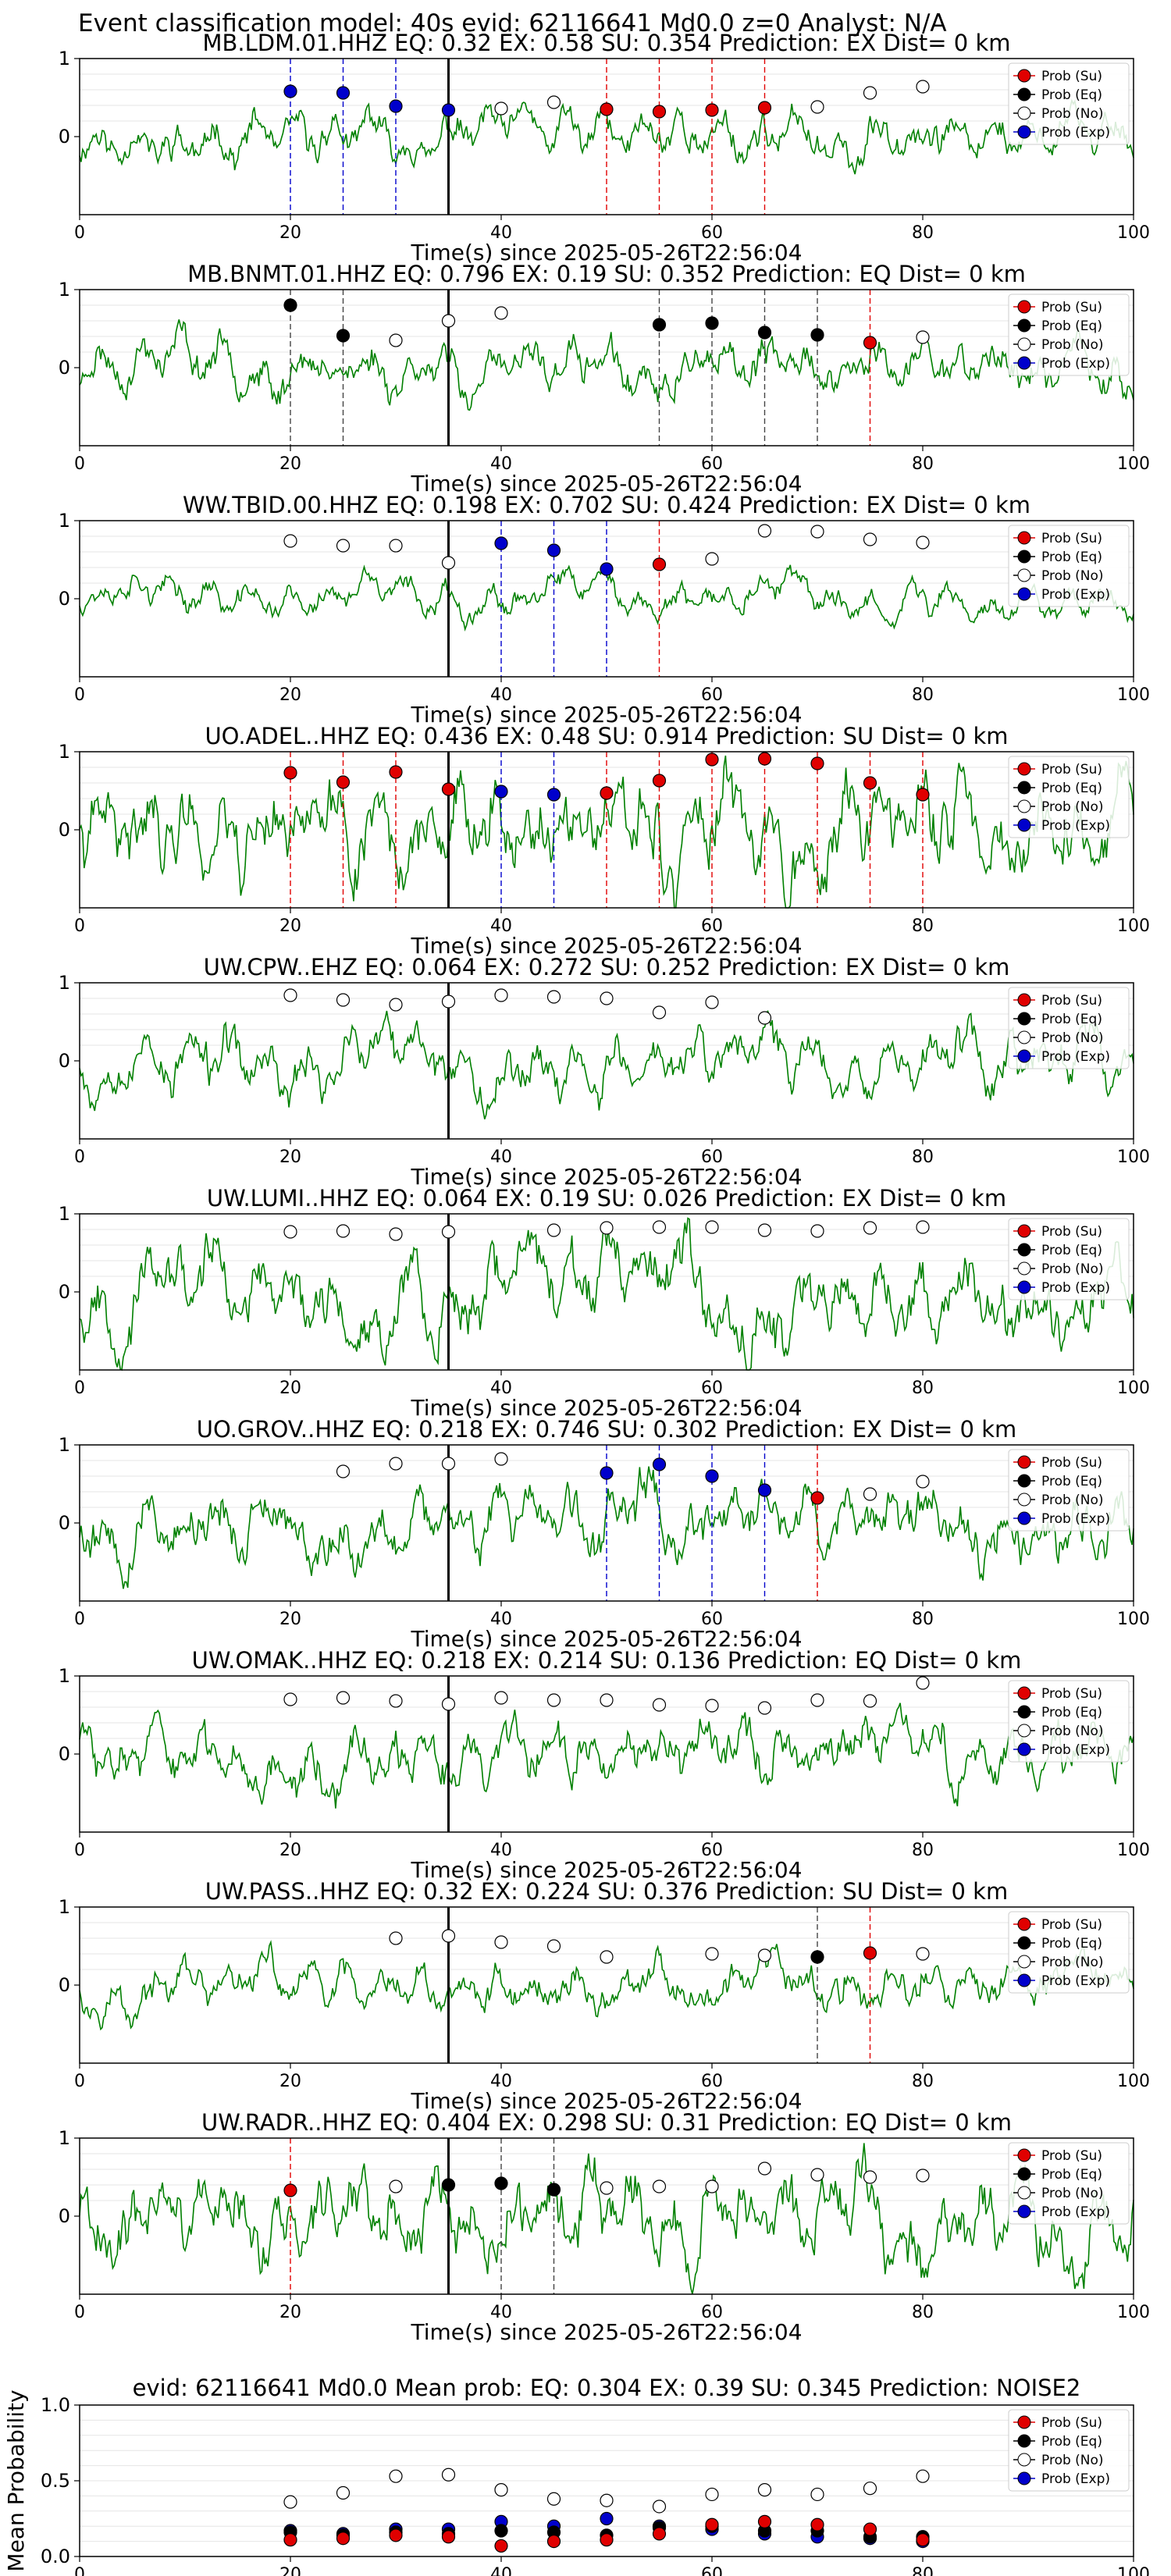 This screenshot has height=2576, width=1171. What do you see at coordinates (1069, 2450) in the screenshot?
I see `legend-box` at bounding box center [1069, 2450].